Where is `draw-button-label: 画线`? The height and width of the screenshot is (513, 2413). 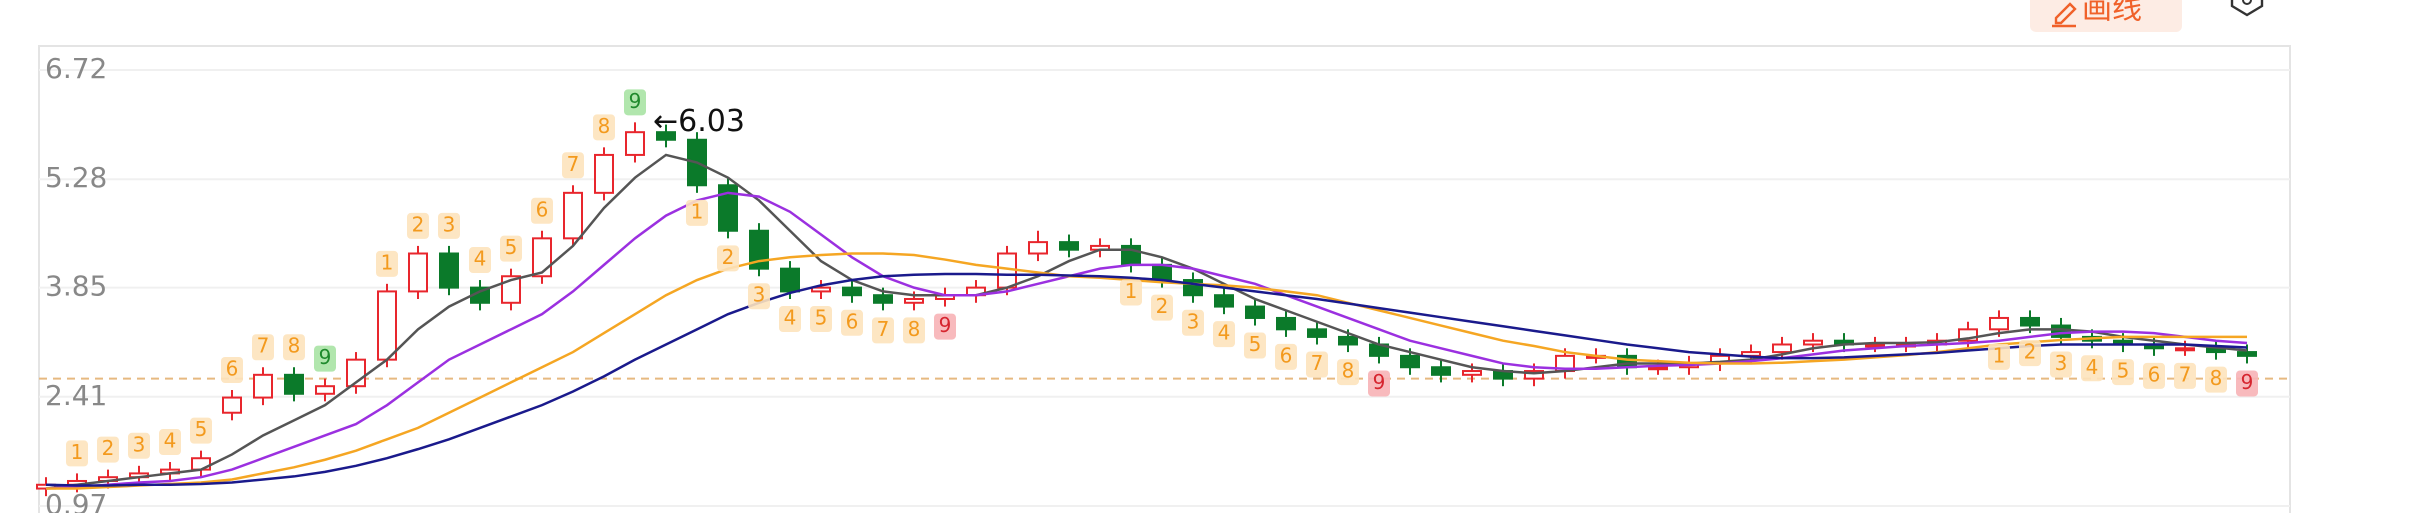
draw-button-label: 画线 is located at coordinates (2112, 13).